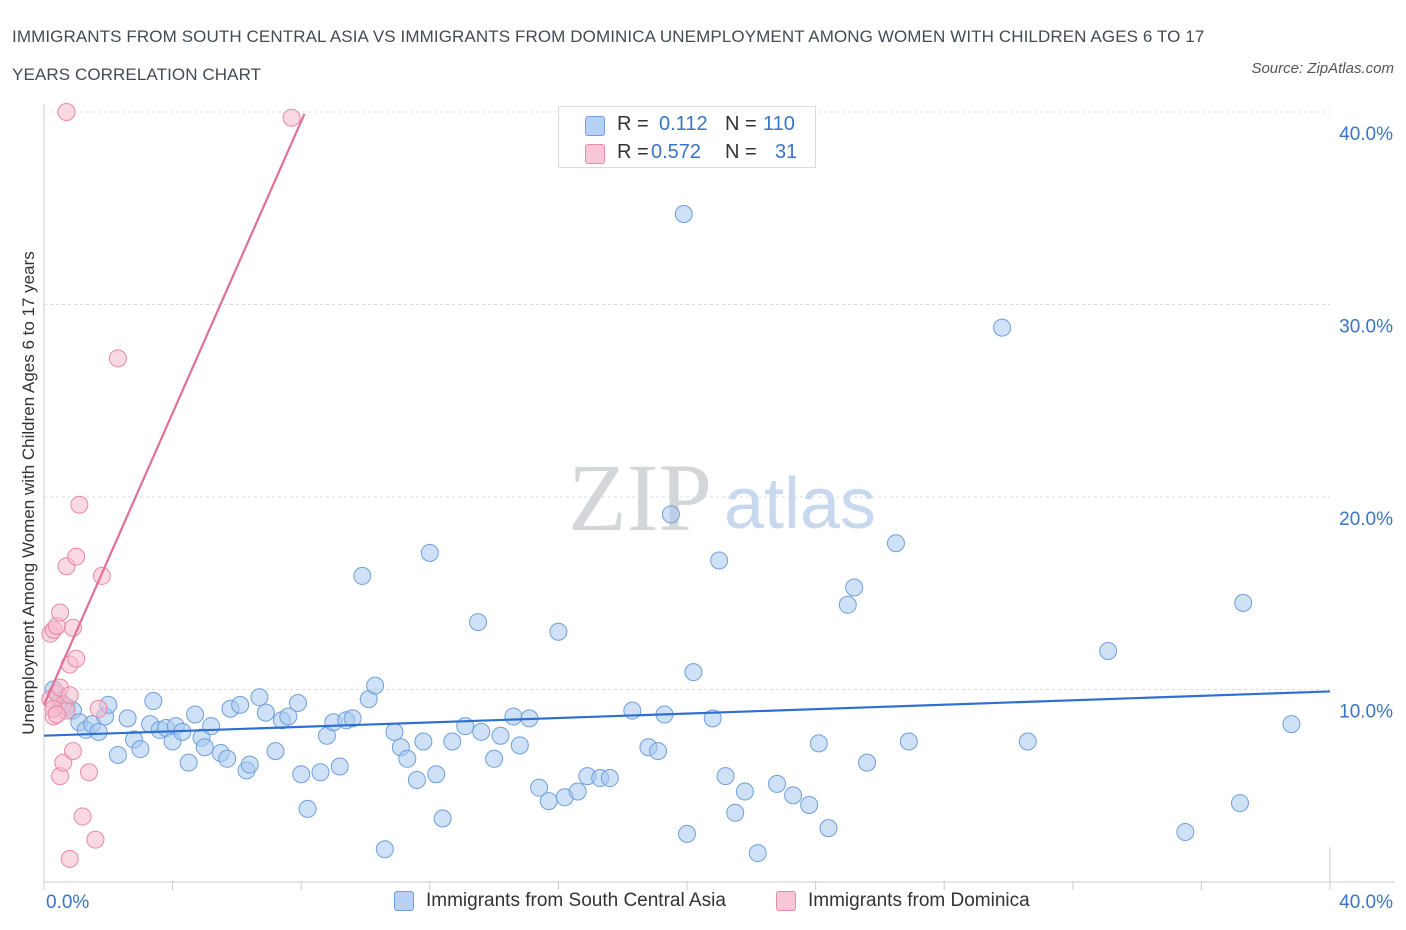 The image size is (1406, 930). I want to click on legend-r-value: 0.112, so click(683, 124).